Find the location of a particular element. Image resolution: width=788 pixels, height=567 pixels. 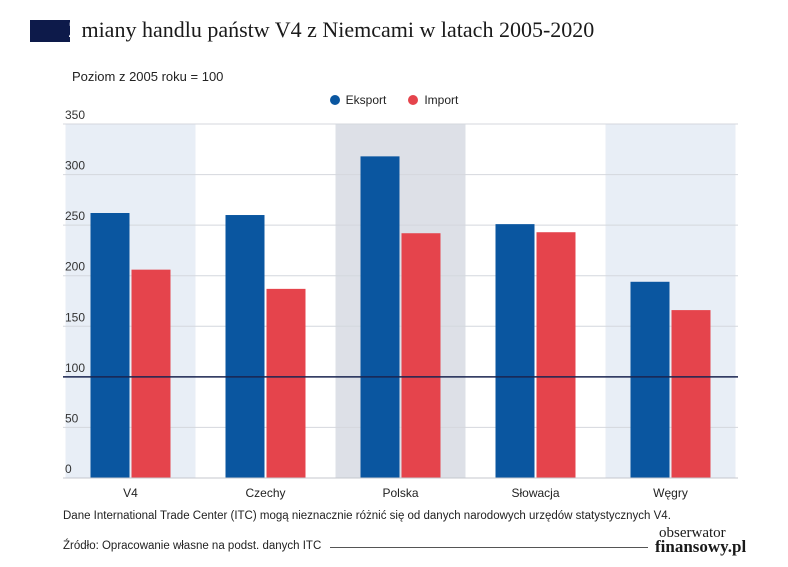

x-tick-label: Słowacja is located at coordinates (535, 493).